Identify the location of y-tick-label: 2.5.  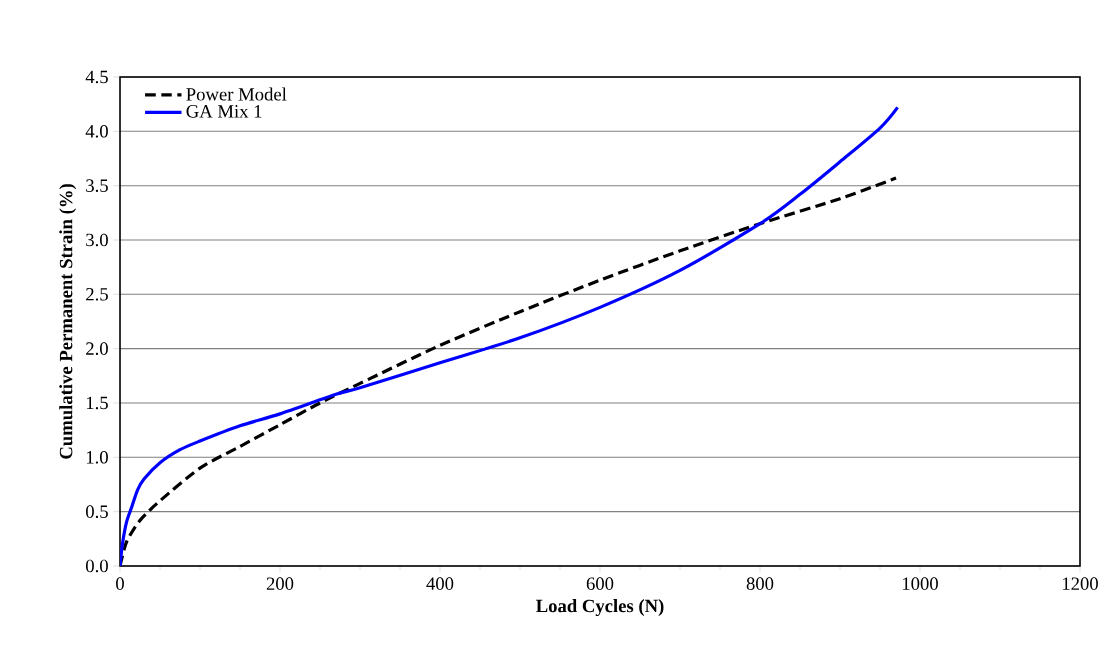
(97, 294).